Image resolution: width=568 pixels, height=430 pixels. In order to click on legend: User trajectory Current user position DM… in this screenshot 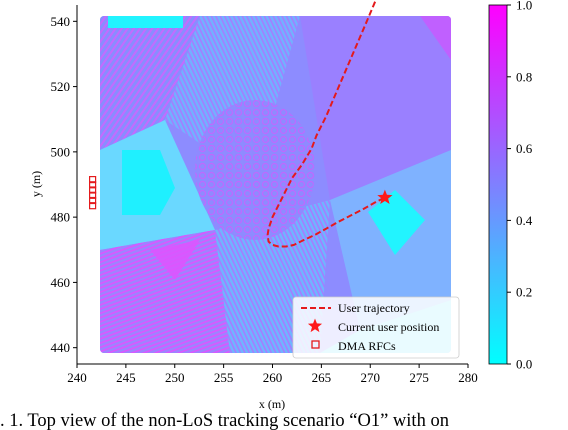, I will do `click(376, 327)`.